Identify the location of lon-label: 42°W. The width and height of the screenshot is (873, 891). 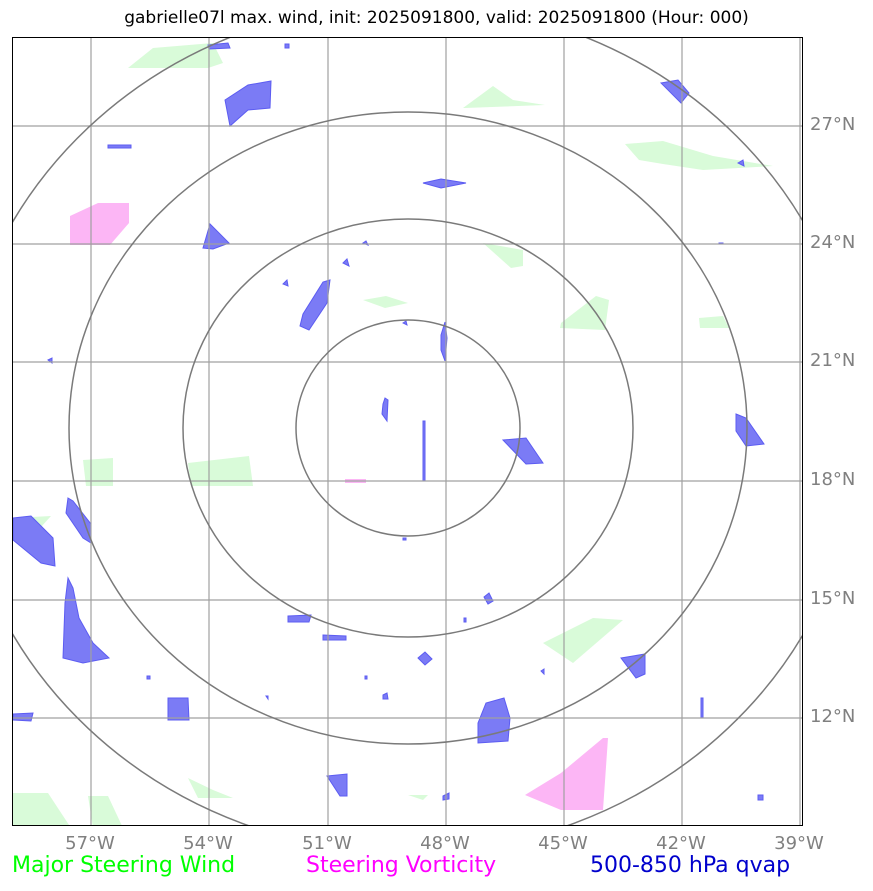
(681, 843).